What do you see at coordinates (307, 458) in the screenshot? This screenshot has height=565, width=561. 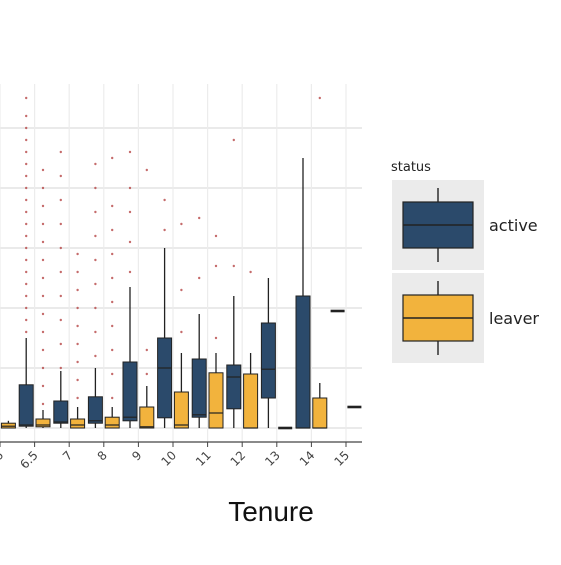 I see `x-tick-label: 14` at bounding box center [307, 458].